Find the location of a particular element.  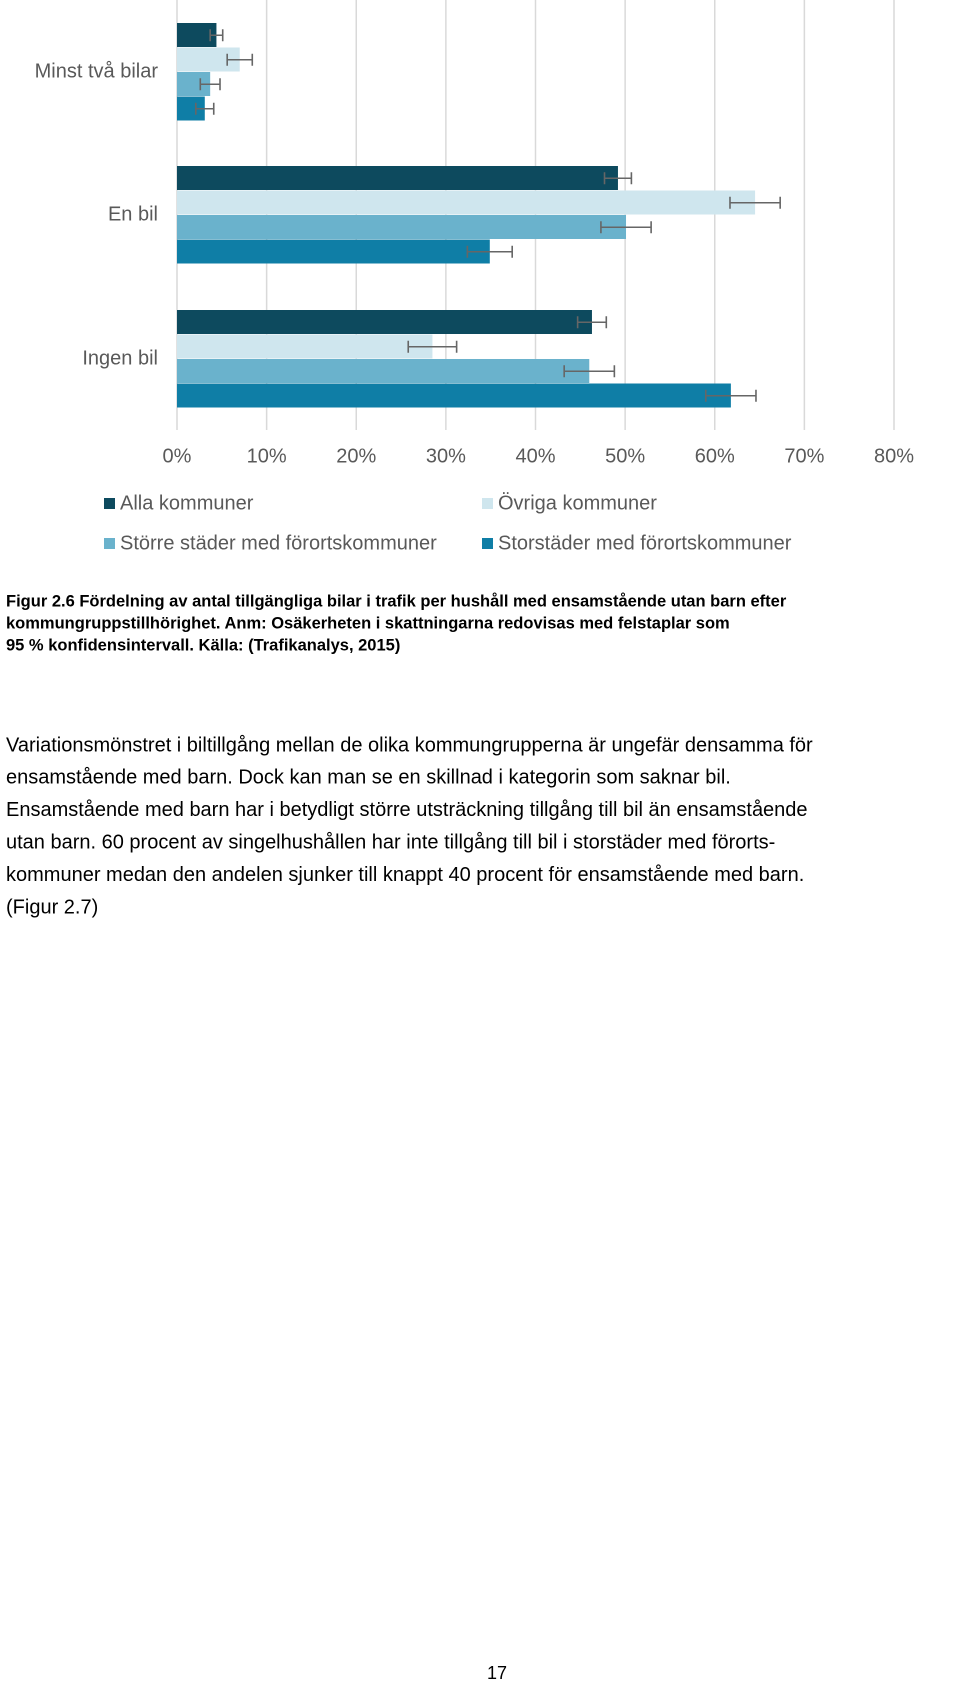

x-tick-label: 50% is located at coordinates (625, 456).